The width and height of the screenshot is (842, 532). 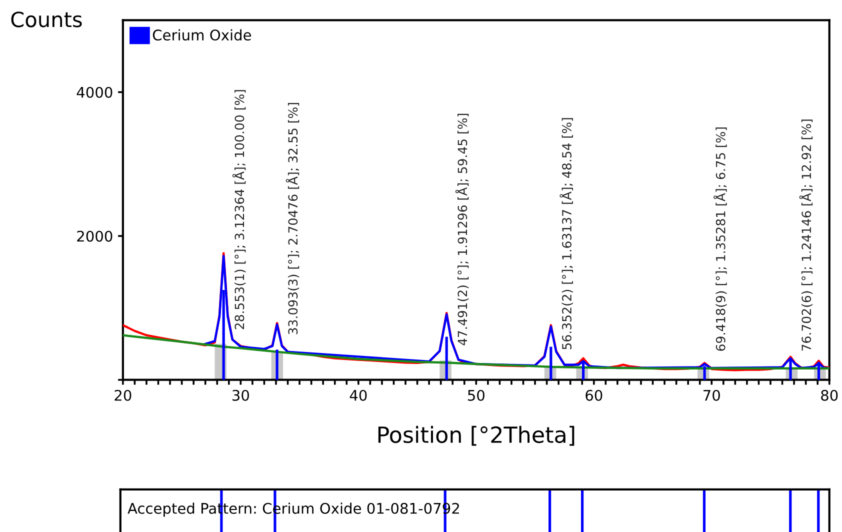 I want to click on x-axis-title: Position [°2Theta], so click(x=476, y=436).